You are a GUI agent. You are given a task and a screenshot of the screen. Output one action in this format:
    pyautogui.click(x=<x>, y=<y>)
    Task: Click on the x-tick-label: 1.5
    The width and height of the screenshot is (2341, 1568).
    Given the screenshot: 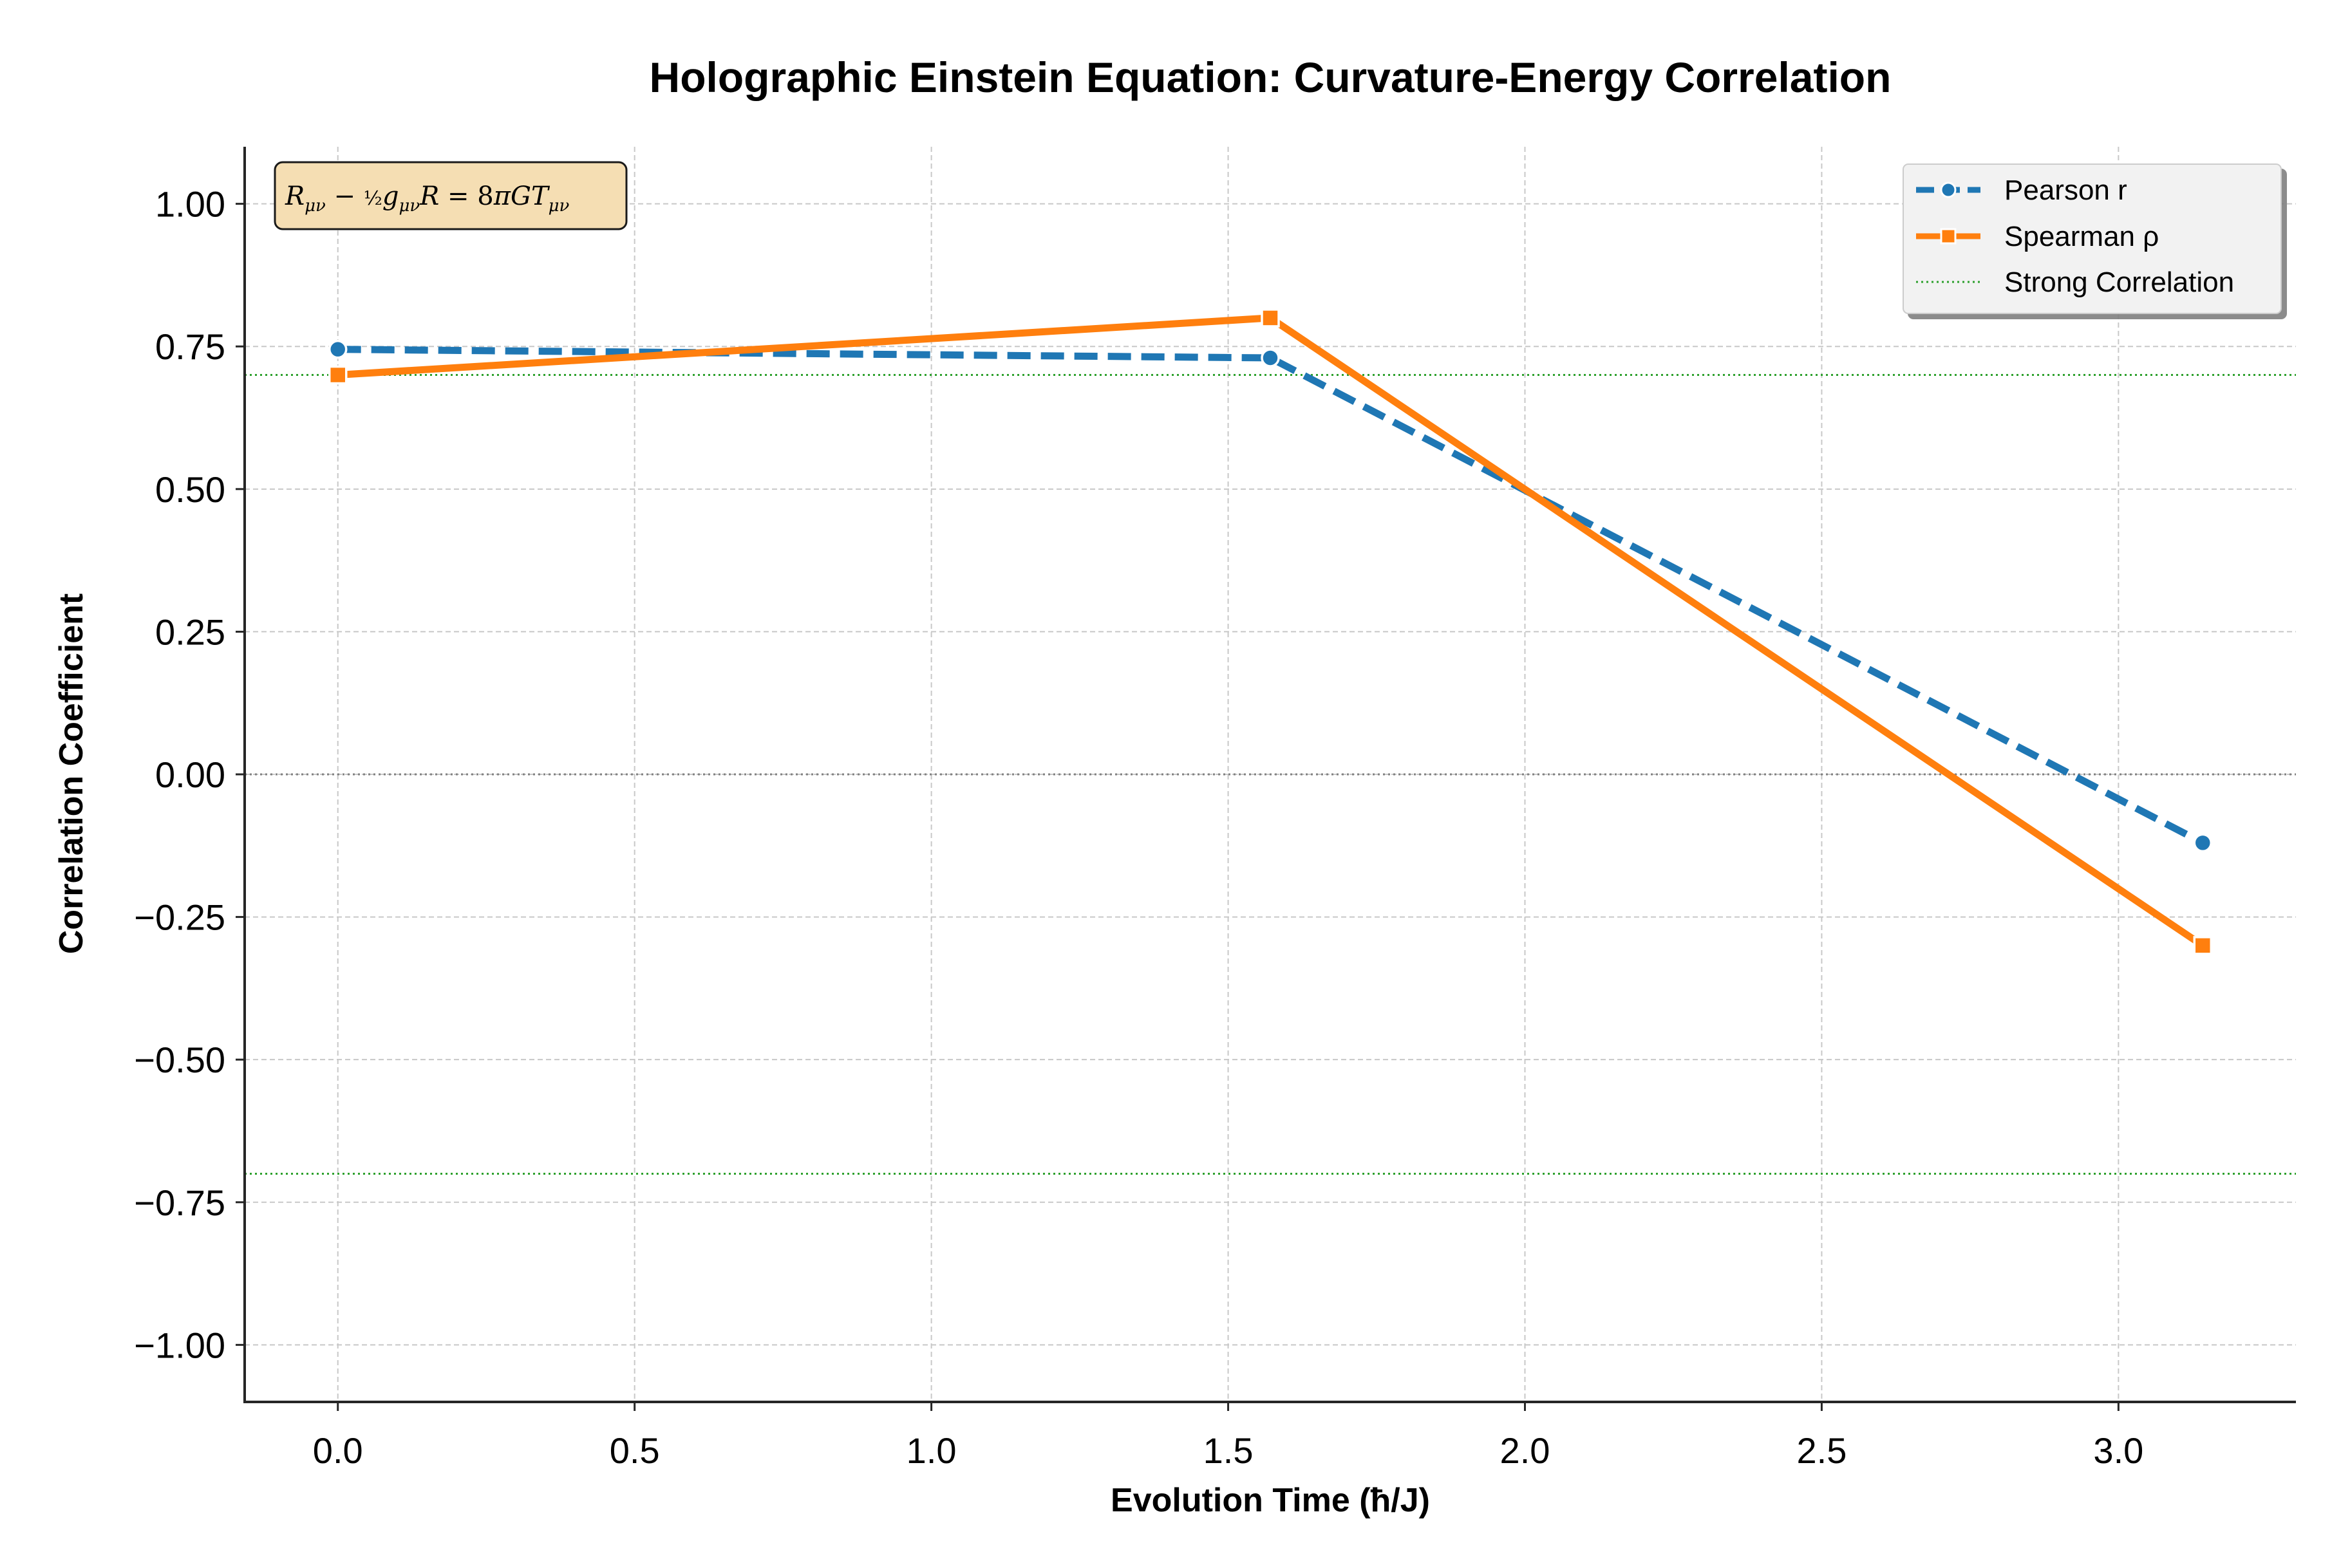 What is the action you would take?
    pyautogui.click(x=1228, y=1450)
    